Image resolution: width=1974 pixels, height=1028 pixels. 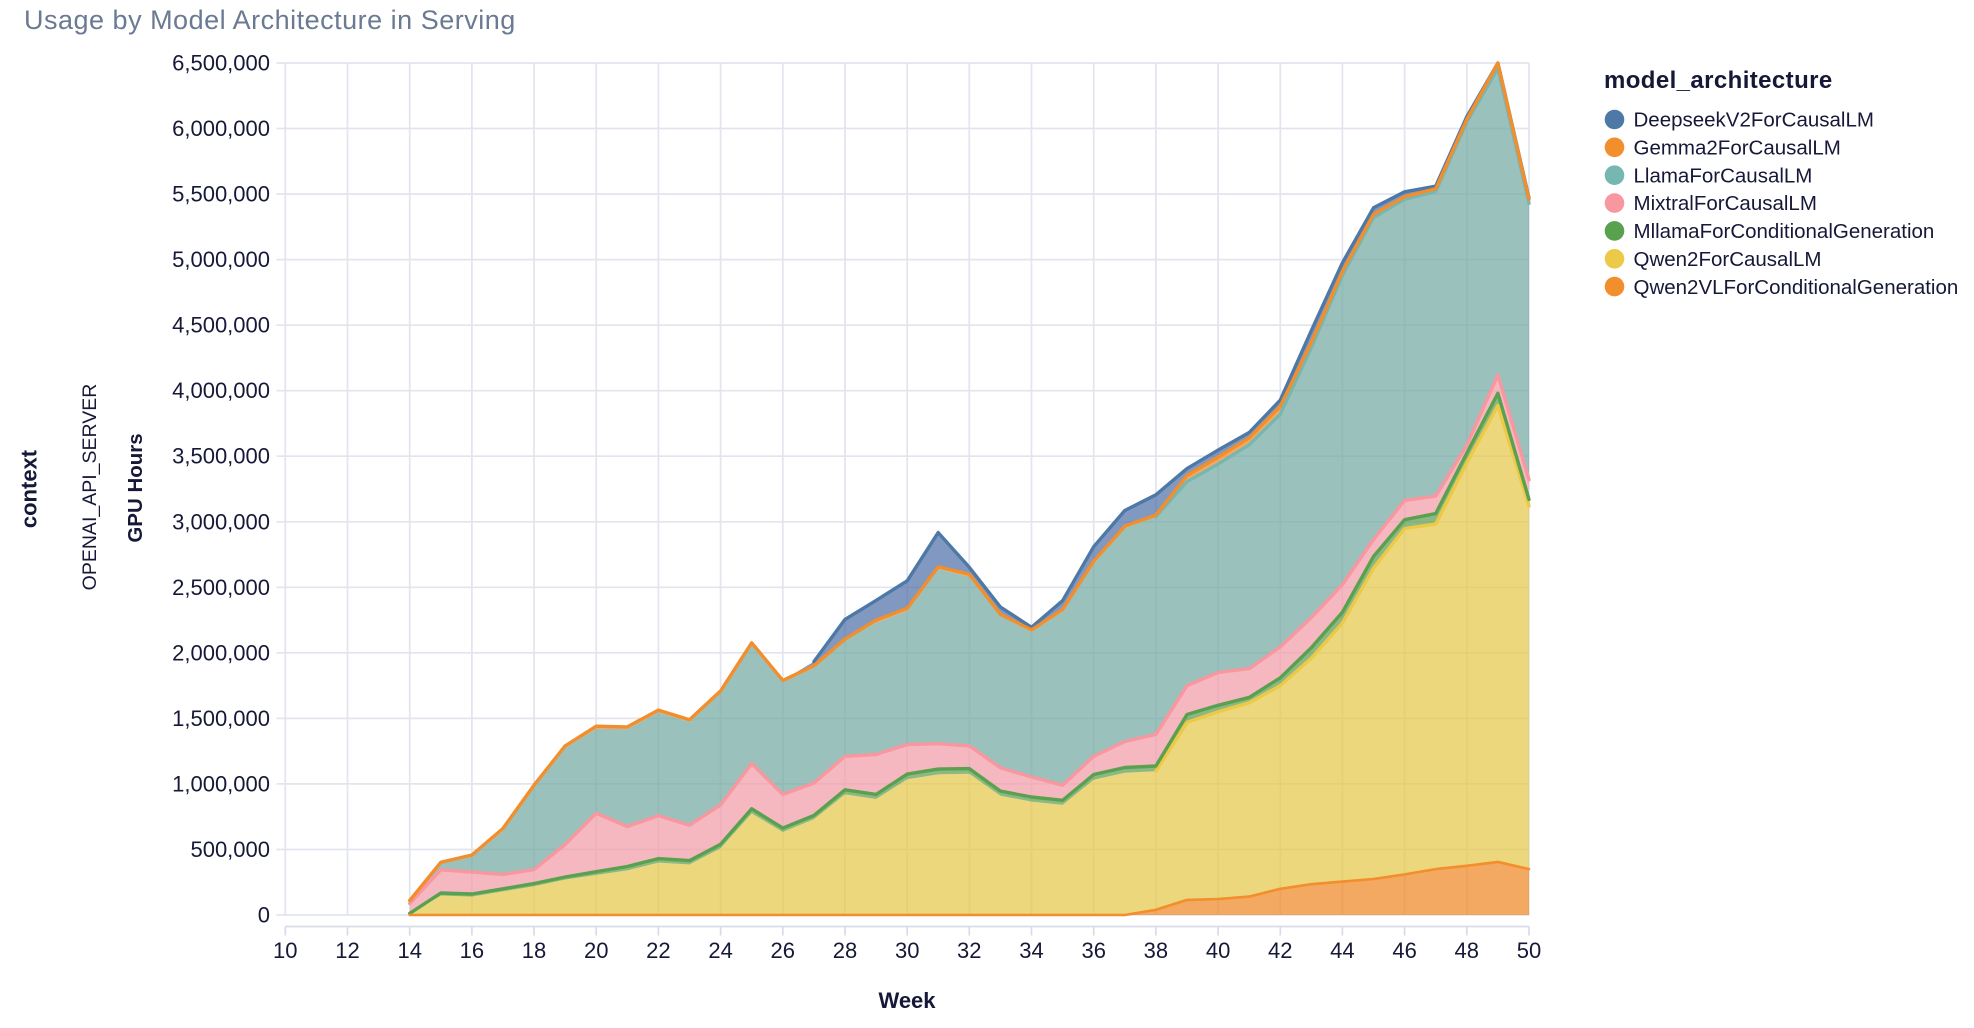 I want to click on svg-text: 2,500,000, so click(x=221, y=587).